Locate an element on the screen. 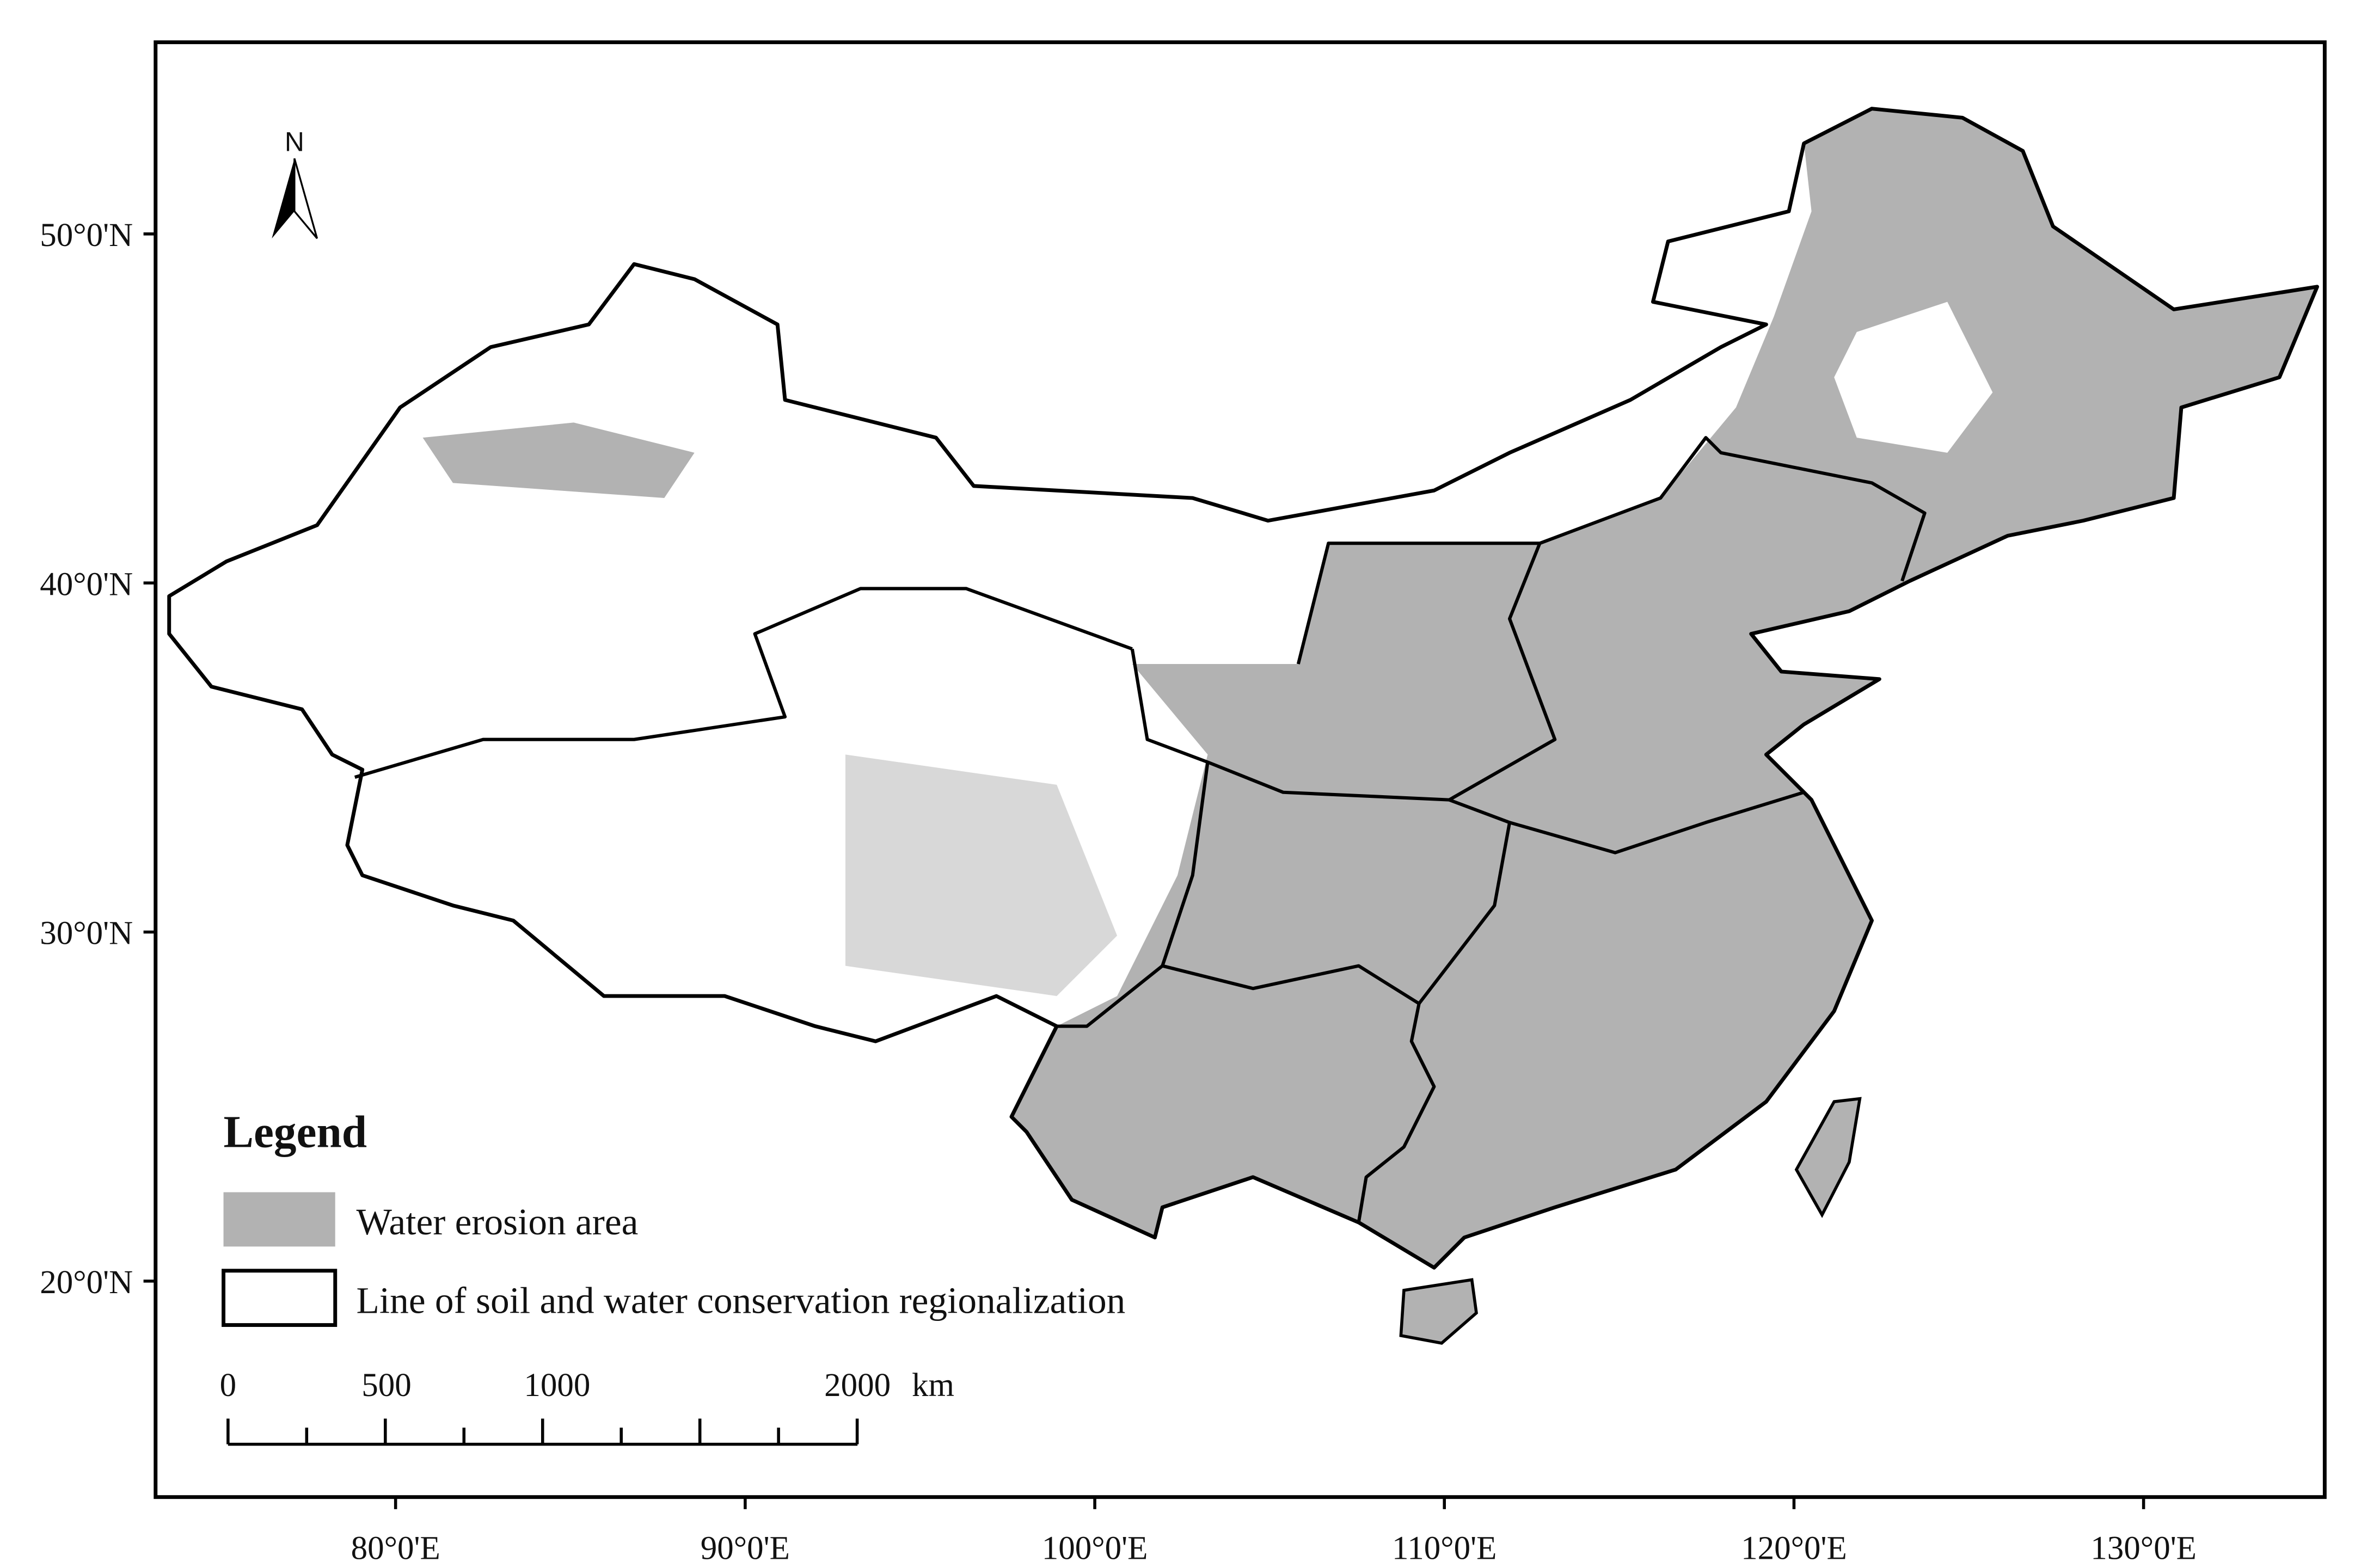 This screenshot has width=2355, height=1568. lon-label: 120°0'E is located at coordinates (1794, 1548).